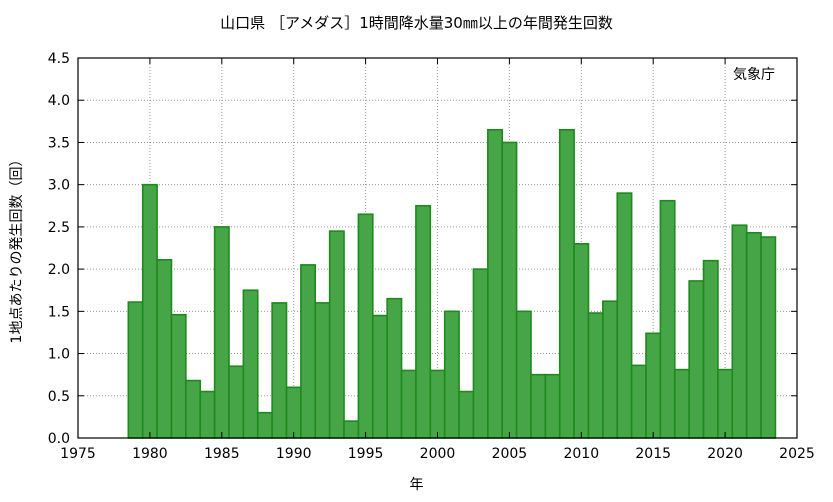 The height and width of the screenshot is (502, 833). Describe the element at coordinates (581, 454) in the screenshot. I see `x-tick-label: 2010` at that location.